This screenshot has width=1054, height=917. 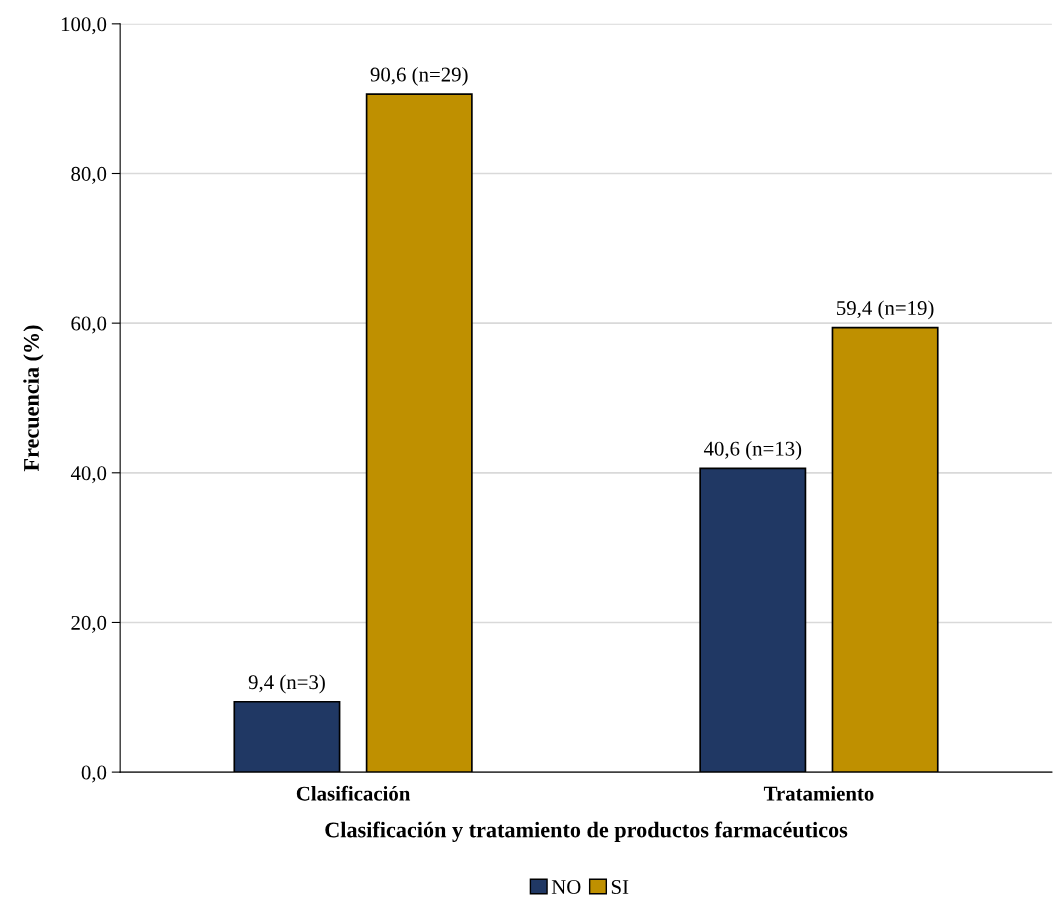 What do you see at coordinates (566, 887) in the screenshot?
I see `legend-label: NO` at bounding box center [566, 887].